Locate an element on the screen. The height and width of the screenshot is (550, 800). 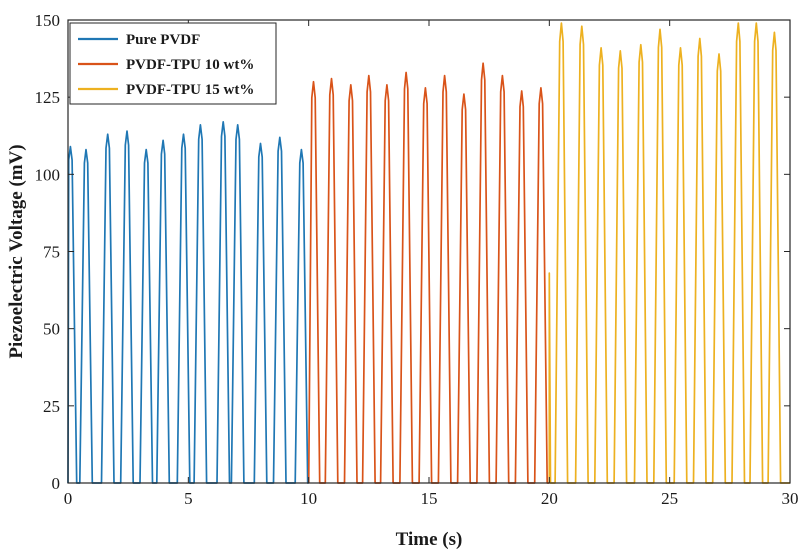
y-tick-label: 75 is located at coordinates (51, 252).